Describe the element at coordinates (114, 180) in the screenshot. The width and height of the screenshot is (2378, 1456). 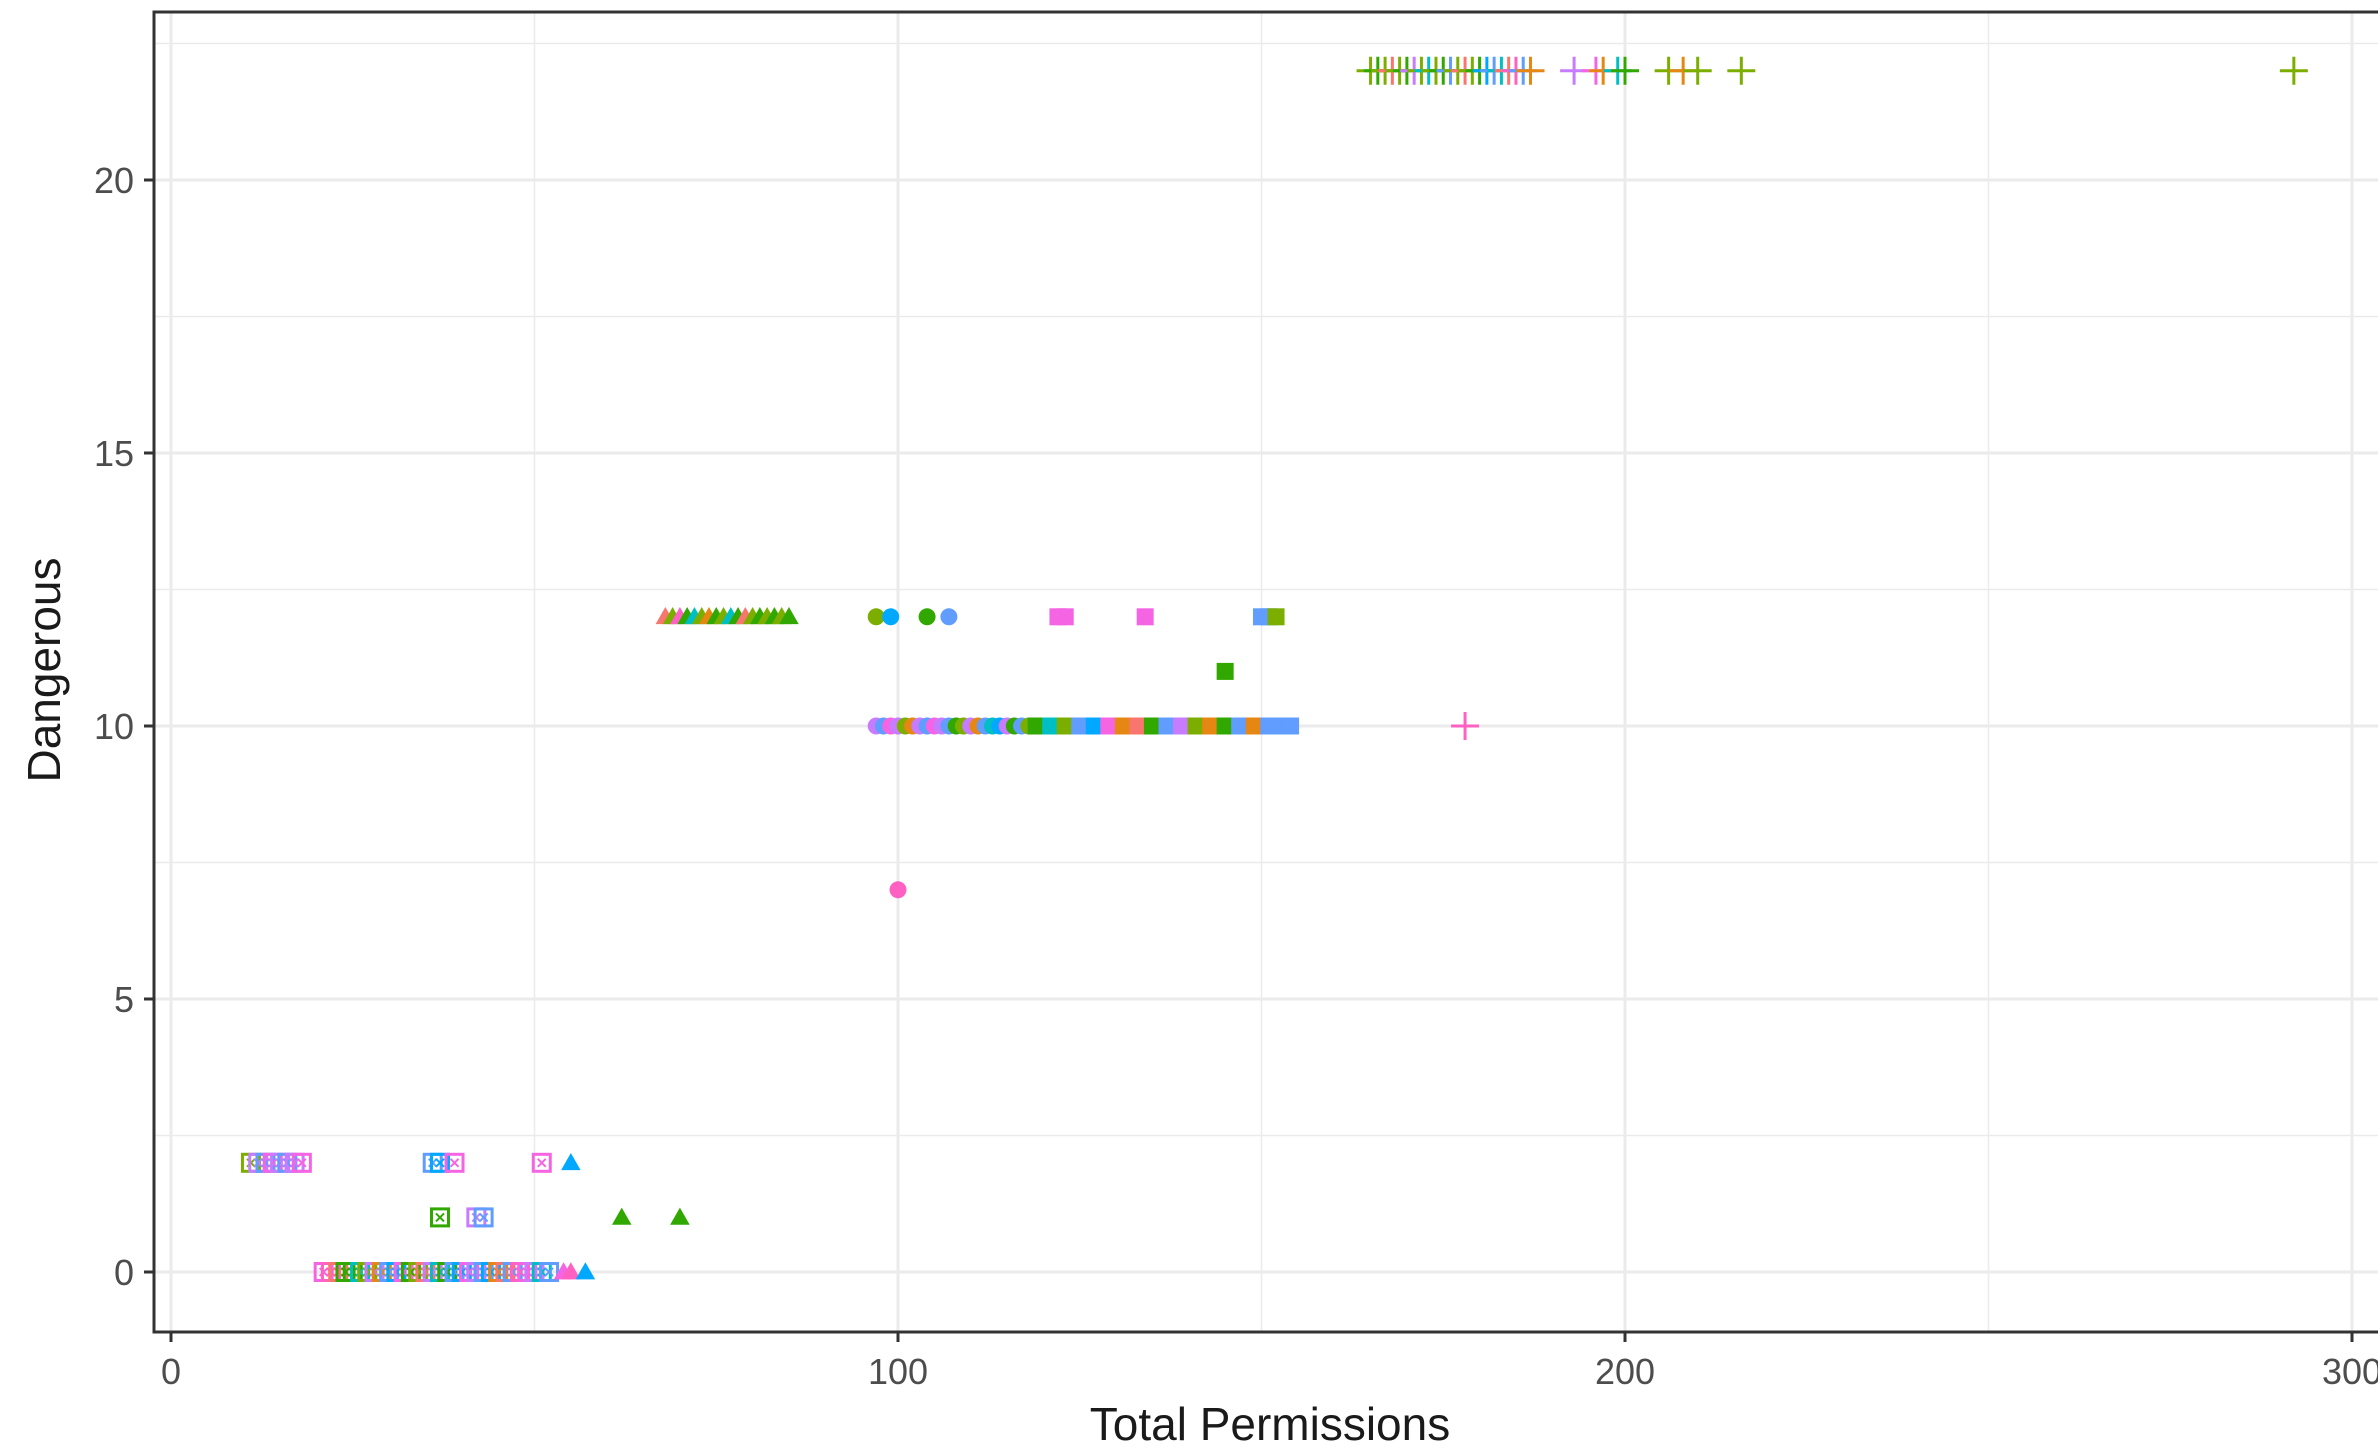
I see `y-tick-label: 20` at that location.